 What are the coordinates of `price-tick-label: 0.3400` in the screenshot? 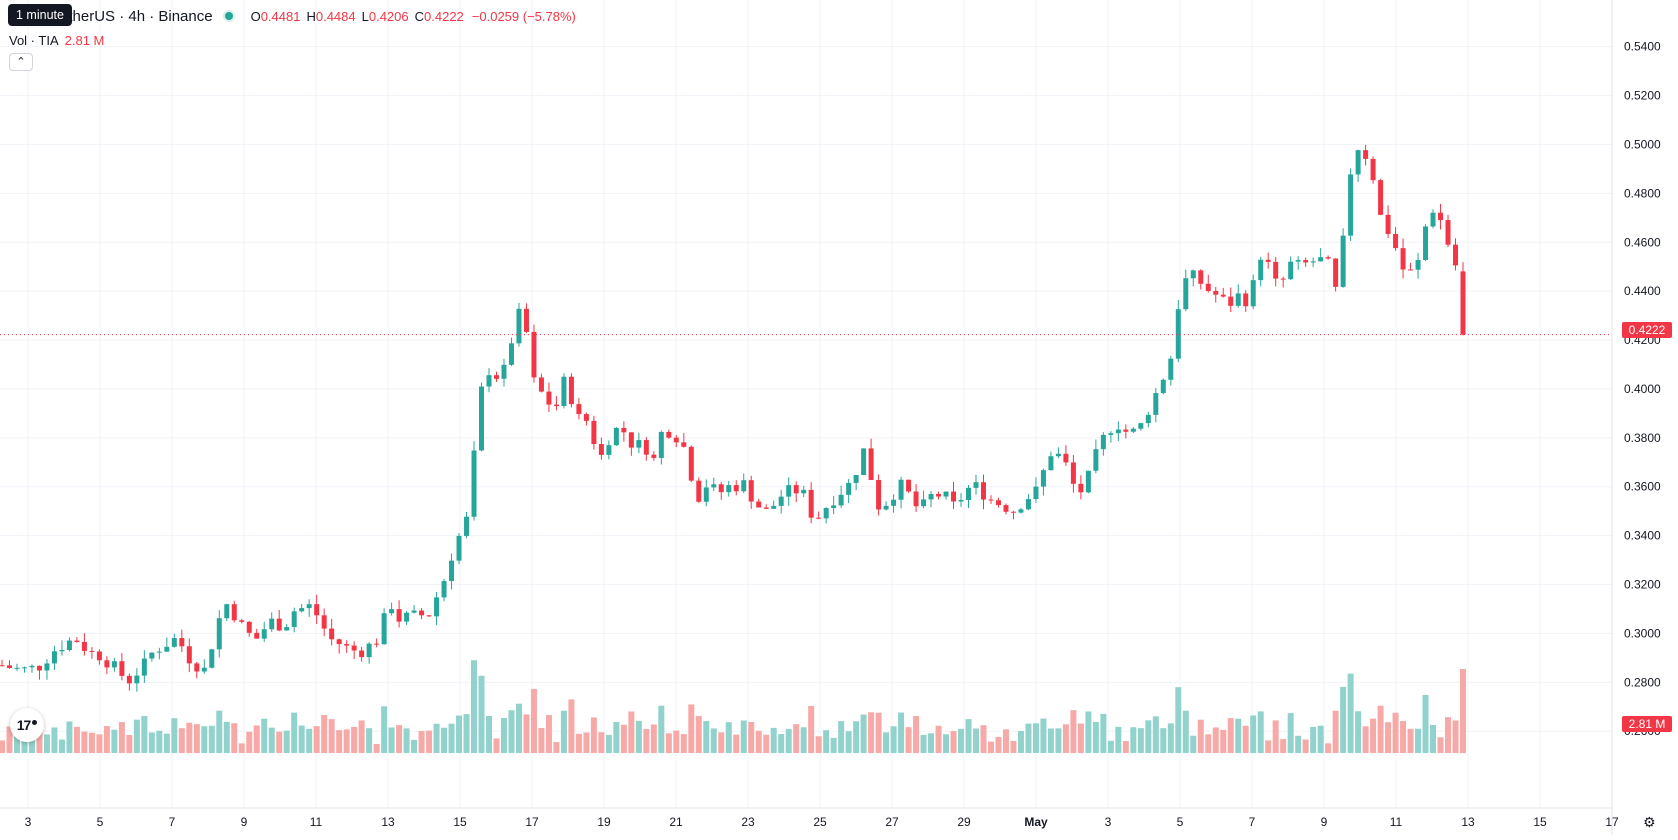 It's located at (1642, 536).